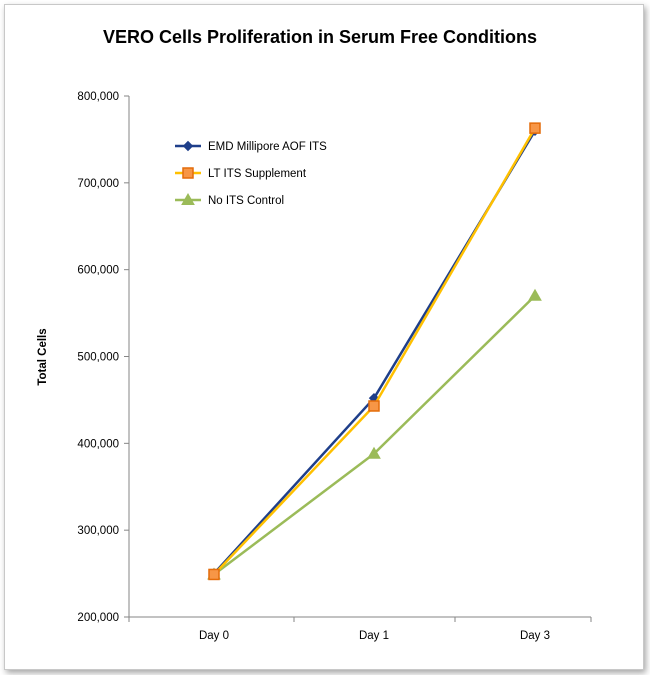 The image size is (650, 675). Describe the element at coordinates (246, 201) in the screenshot. I see `legend-label: No ITS Control` at that location.